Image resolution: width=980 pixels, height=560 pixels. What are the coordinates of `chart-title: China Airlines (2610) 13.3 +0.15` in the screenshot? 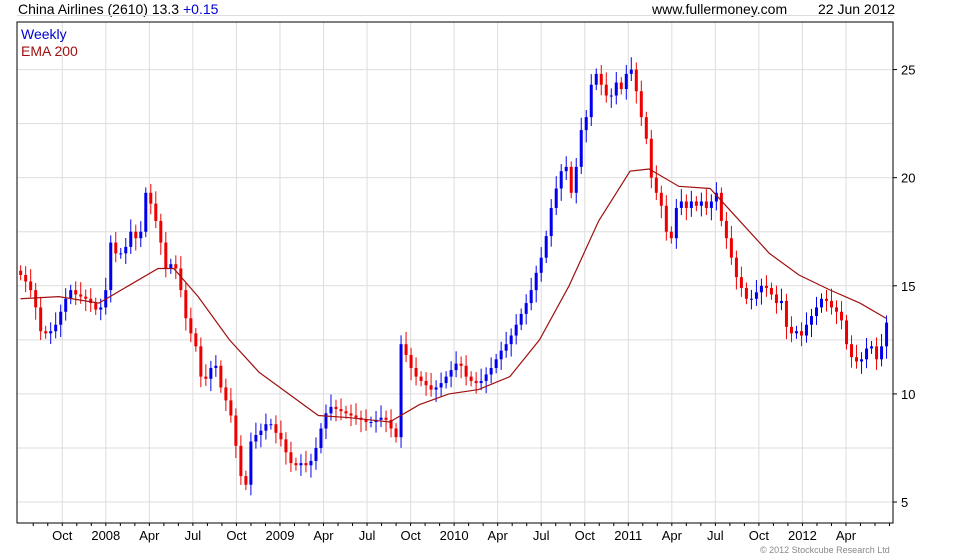 It's located at (118, 9).